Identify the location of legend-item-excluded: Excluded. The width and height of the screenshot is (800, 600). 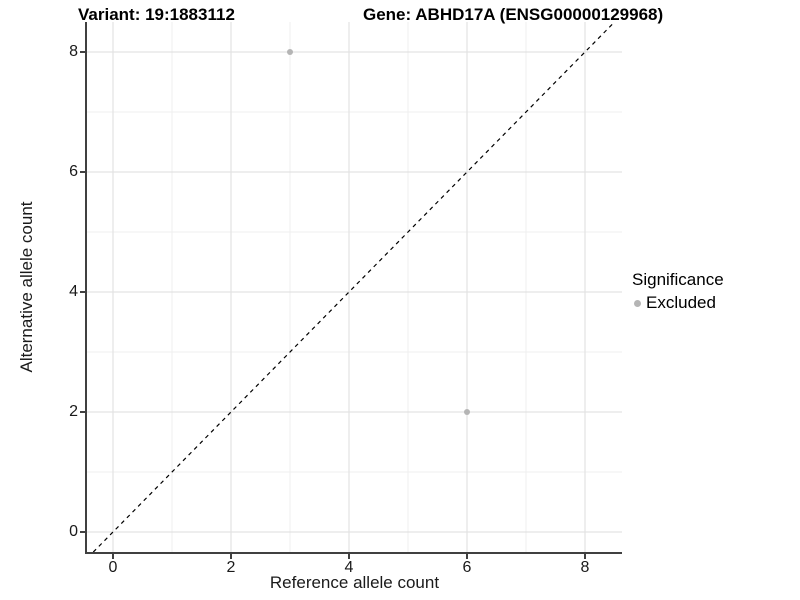
(678, 303).